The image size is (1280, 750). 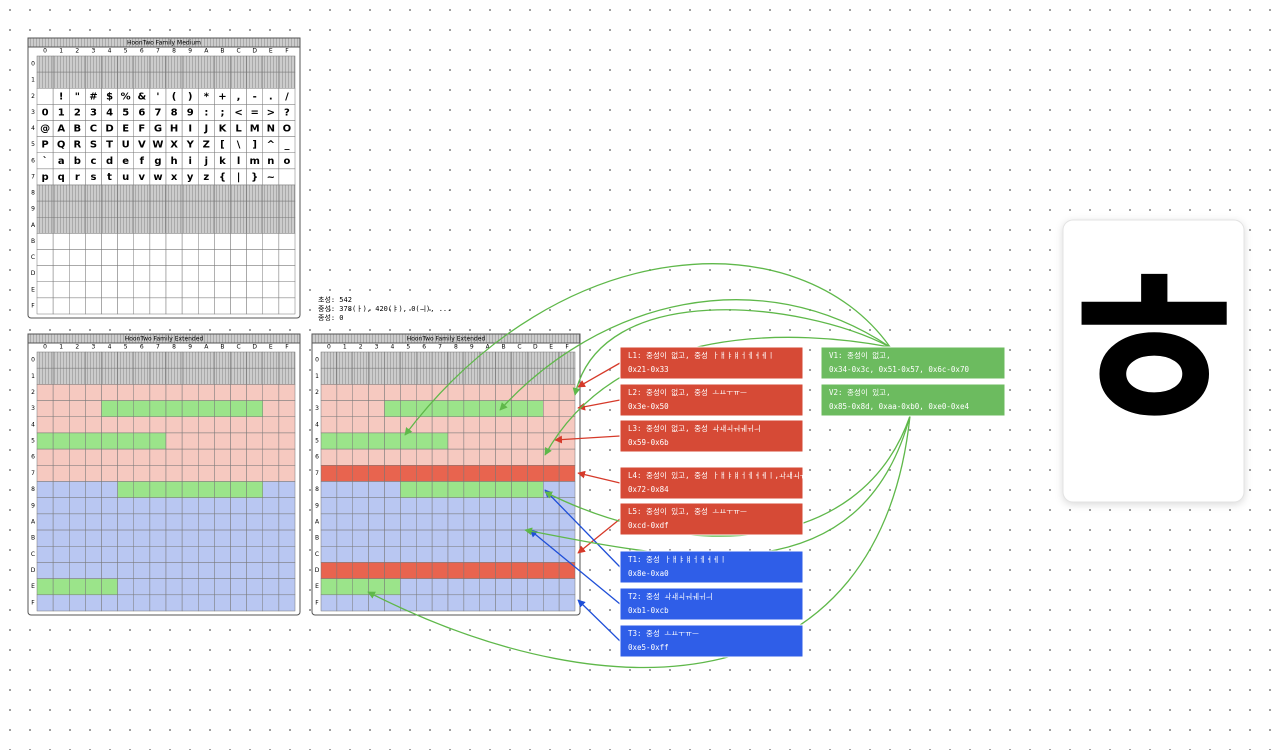 I want to click on glyph-char: O, so click(x=287, y=129).